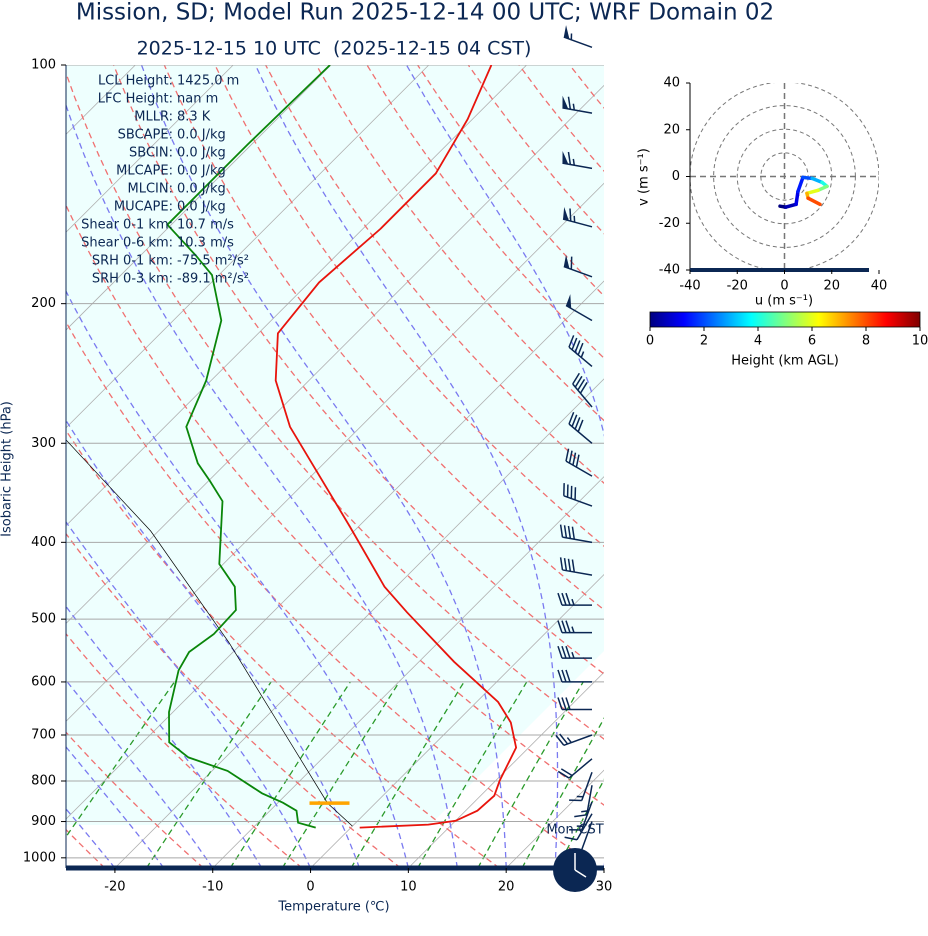  I want to click on colorbar-label: Height (km AGL), so click(785, 361).